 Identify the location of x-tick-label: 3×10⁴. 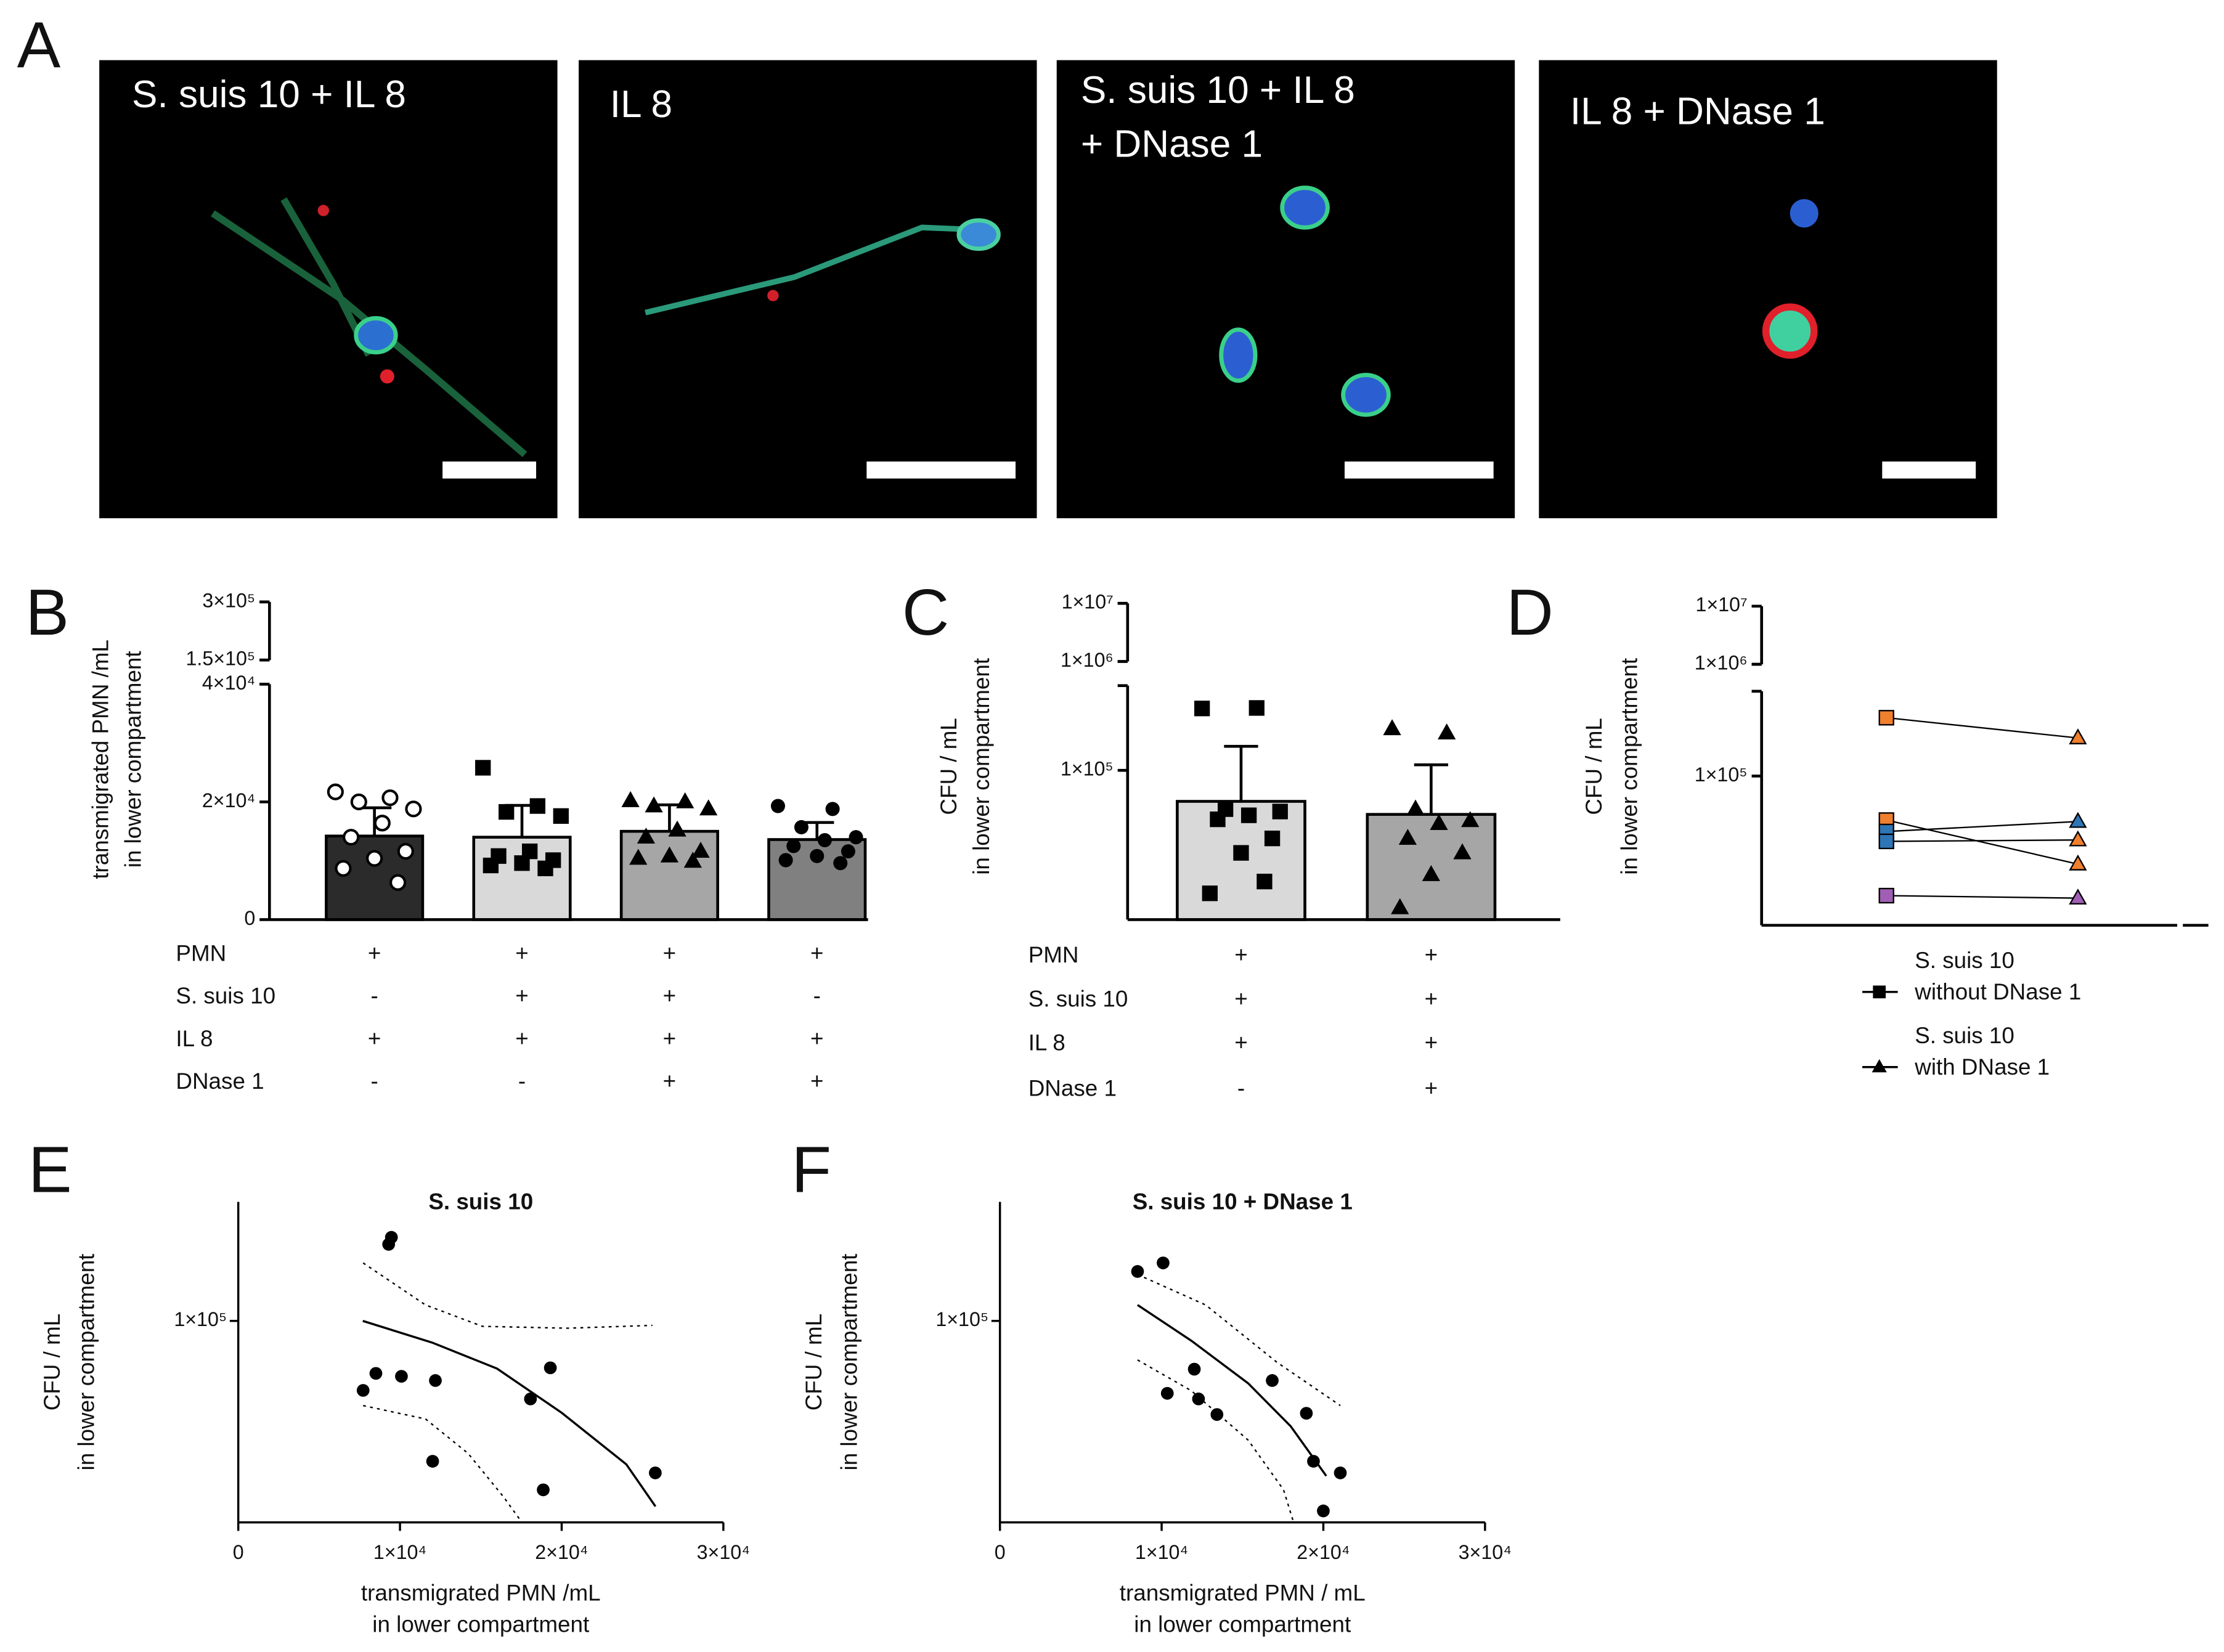
(723, 1552).